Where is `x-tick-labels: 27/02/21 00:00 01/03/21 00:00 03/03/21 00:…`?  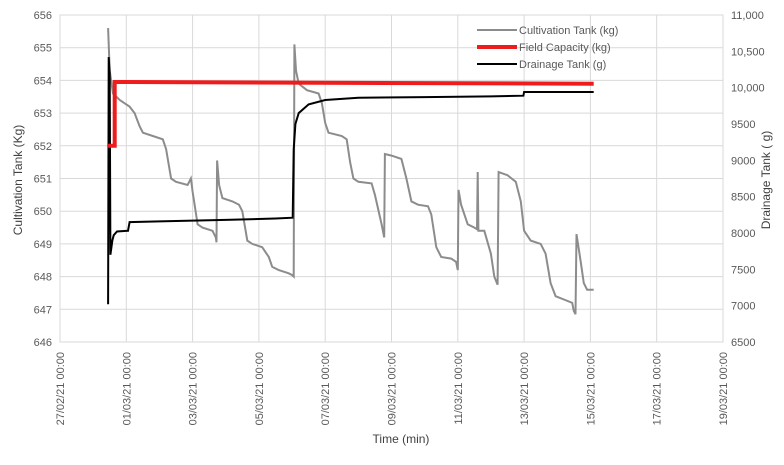
x-tick-labels: 27/02/21 00:00 01/03/21 00:00 03/03/21 00:… is located at coordinates (392, 388).